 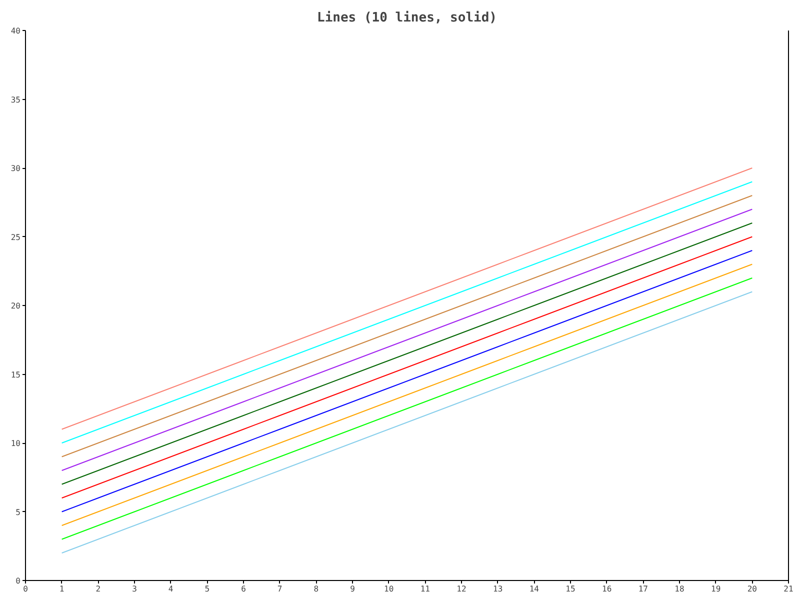 I want to click on x-tick-label: 2, so click(x=98, y=589).